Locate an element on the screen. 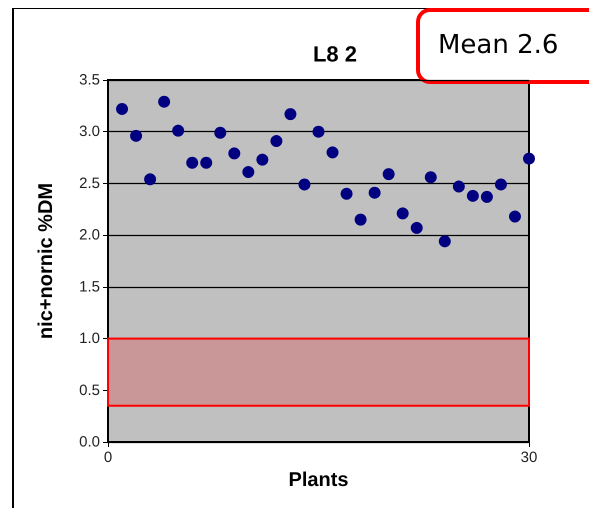 This screenshot has height=508, width=589. y-tick-label: 3.0 is located at coordinates (89, 131).